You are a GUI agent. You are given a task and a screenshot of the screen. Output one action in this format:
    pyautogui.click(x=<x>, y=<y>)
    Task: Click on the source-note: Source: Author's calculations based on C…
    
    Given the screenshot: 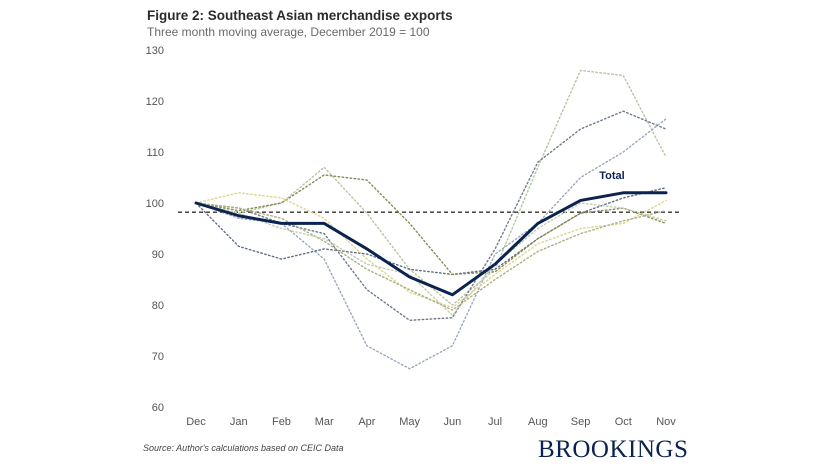 What is the action you would take?
    pyautogui.click(x=243, y=448)
    